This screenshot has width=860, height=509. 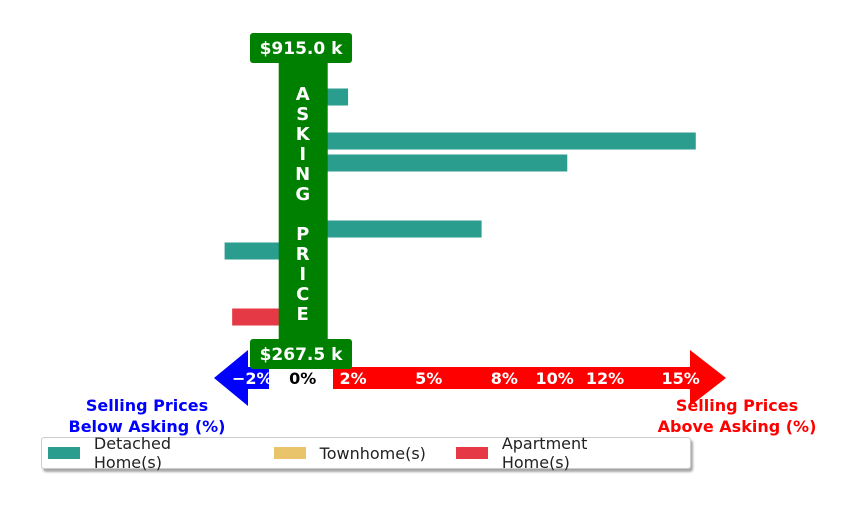 What do you see at coordinates (471, 453) in the screenshot?
I see `legend-swatch-apartment` at bounding box center [471, 453].